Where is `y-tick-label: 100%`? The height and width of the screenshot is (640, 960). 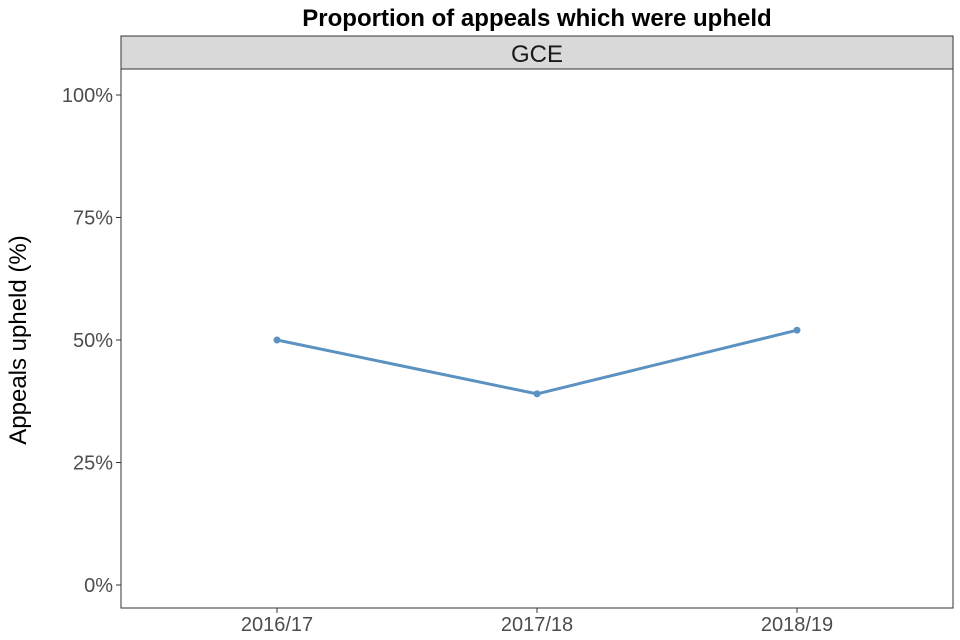 y-tick-label: 100% is located at coordinates (87, 96).